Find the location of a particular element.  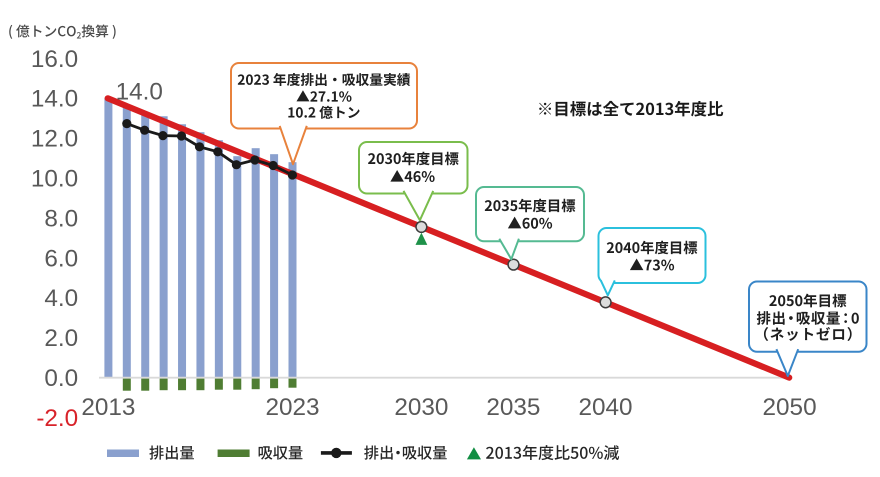

svg-text: -2.0 is located at coordinates (57, 418).